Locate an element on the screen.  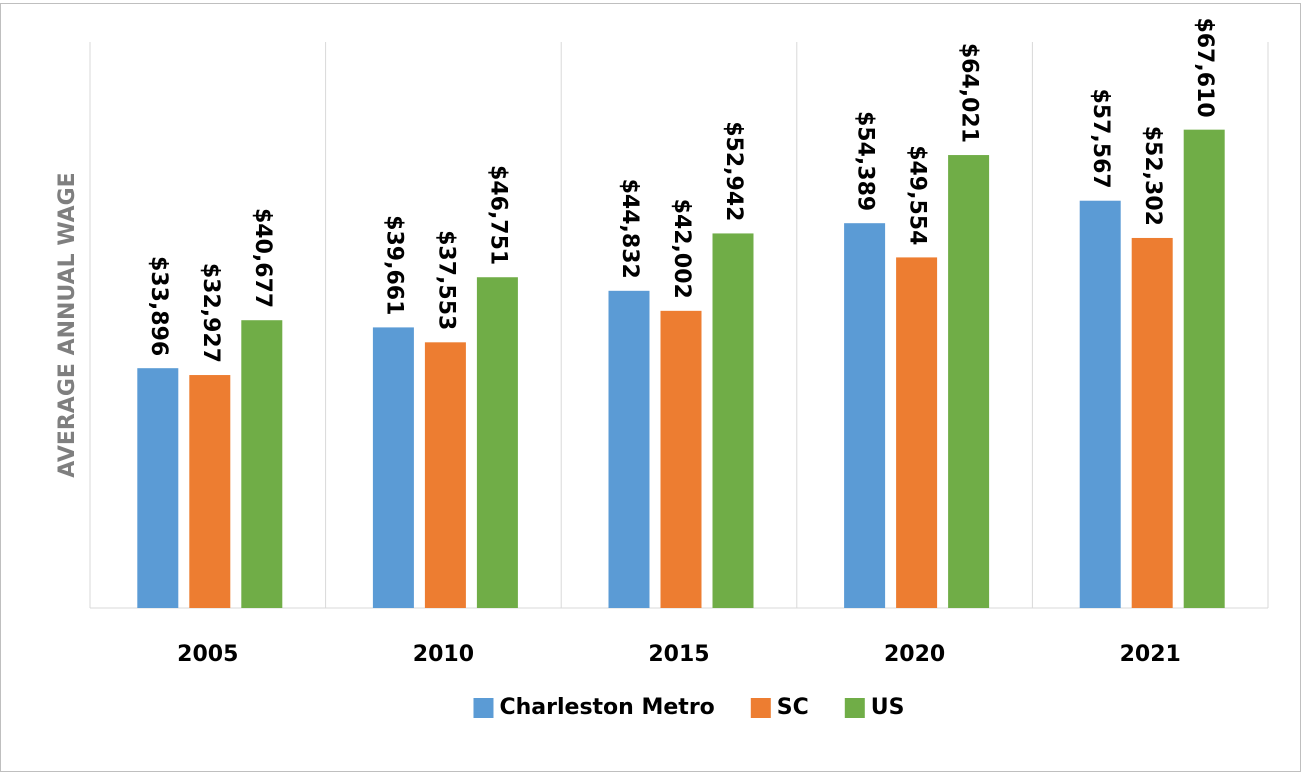
data-label: $44,832 is located at coordinates (629, 229).